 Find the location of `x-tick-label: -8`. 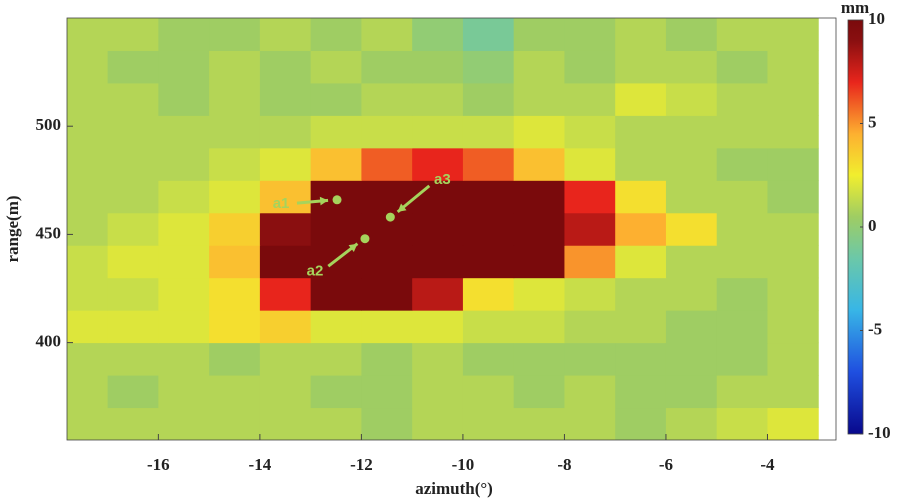

x-tick-label: -8 is located at coordinates (564, 464).